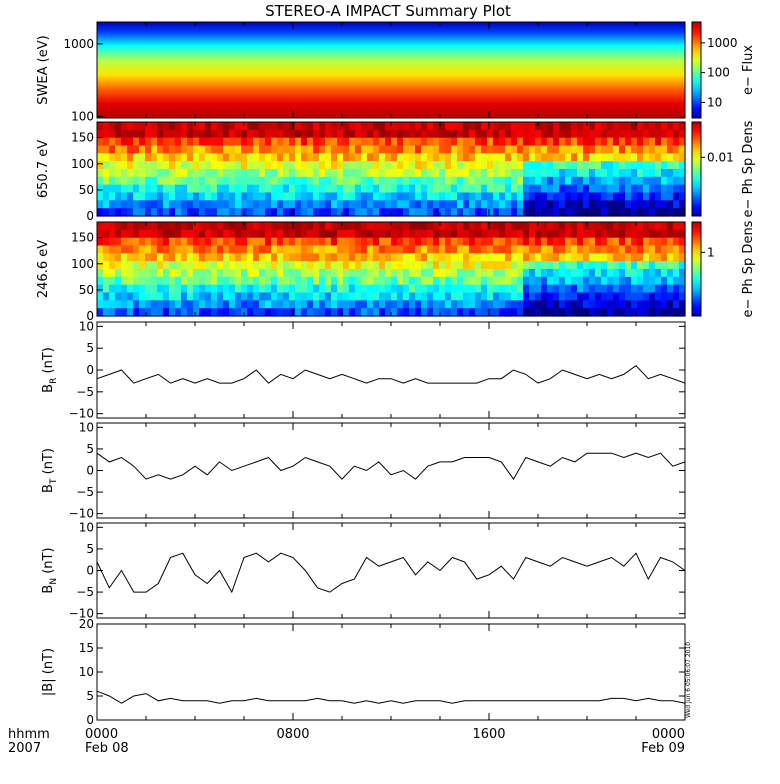  What do you see at coordinates (86, 527) in the screenshot?
I see `bn-ytick-label: 10` at bounding box center [86, 527].